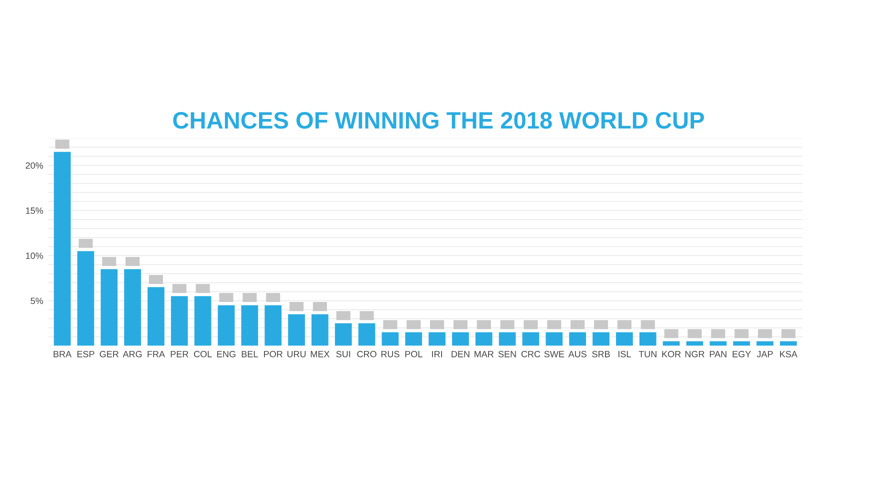 The image size is (877, 494). I want to click on x-tick-label: KOR, so click(671, 354).